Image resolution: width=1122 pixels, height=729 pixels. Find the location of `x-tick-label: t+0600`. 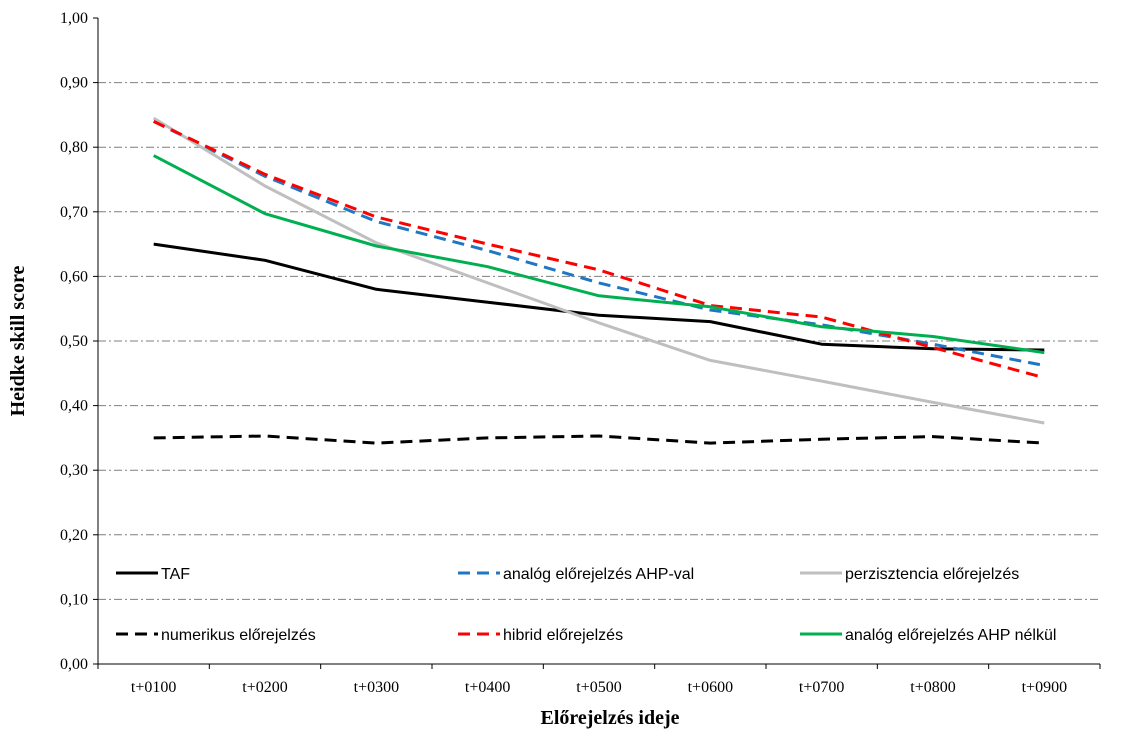

x-tick-label: t+0600 is located at coordinates (710, 687).